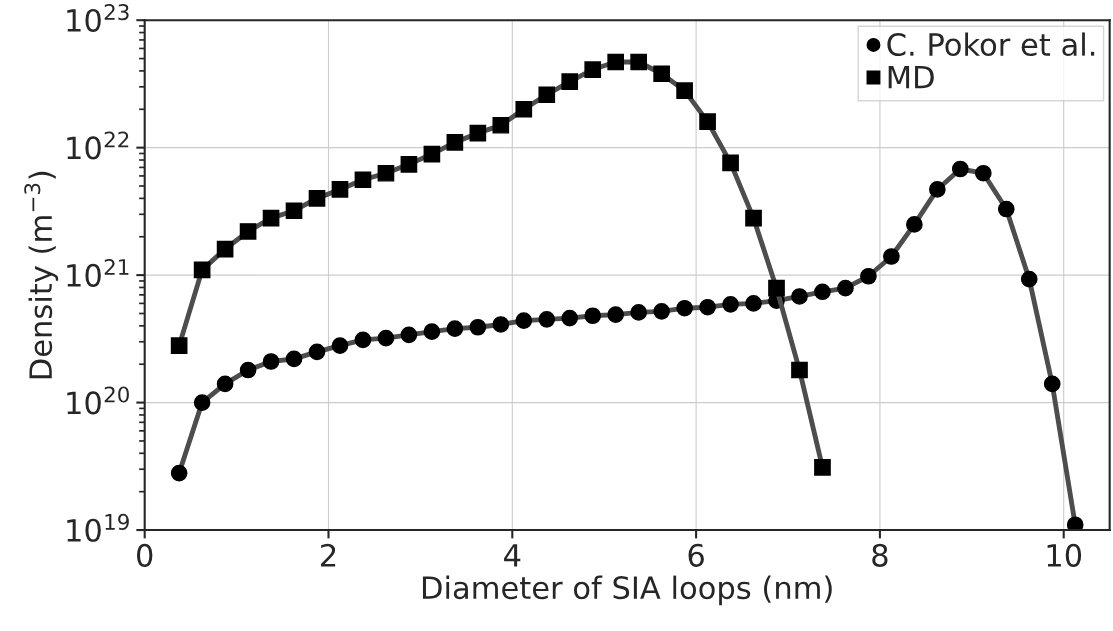 This screenshot has width=1113, height=631. I want to click on y-tick-label: 10$^{22}$, so click(98, 145).